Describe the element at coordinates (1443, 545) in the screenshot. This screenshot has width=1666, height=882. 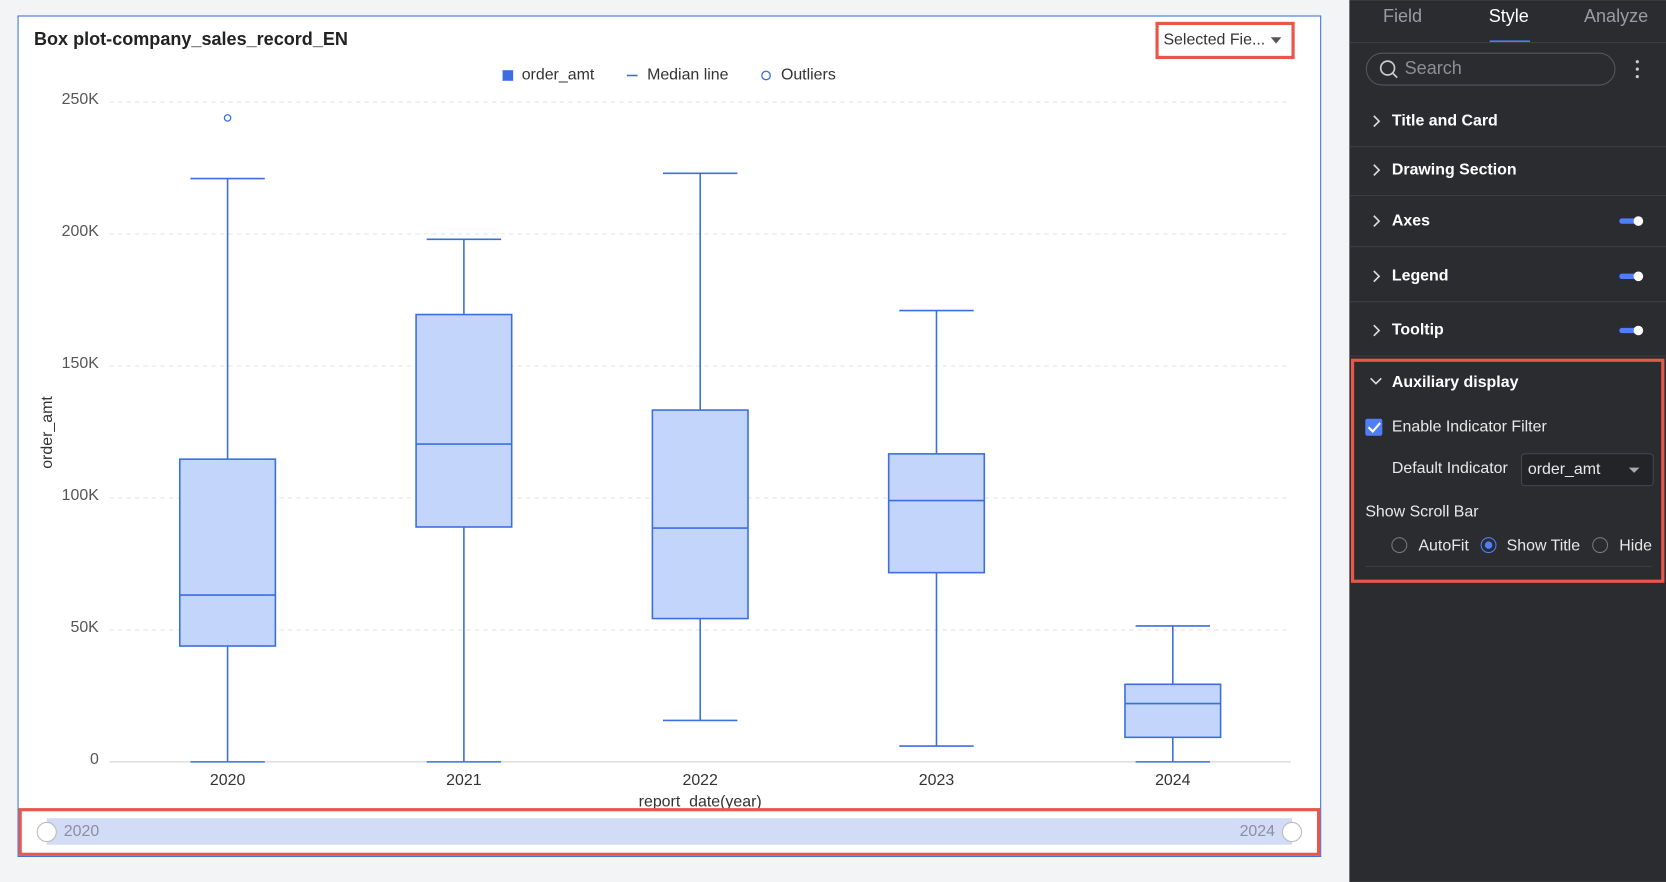
I see `radio-label: AutoFit` at that location.